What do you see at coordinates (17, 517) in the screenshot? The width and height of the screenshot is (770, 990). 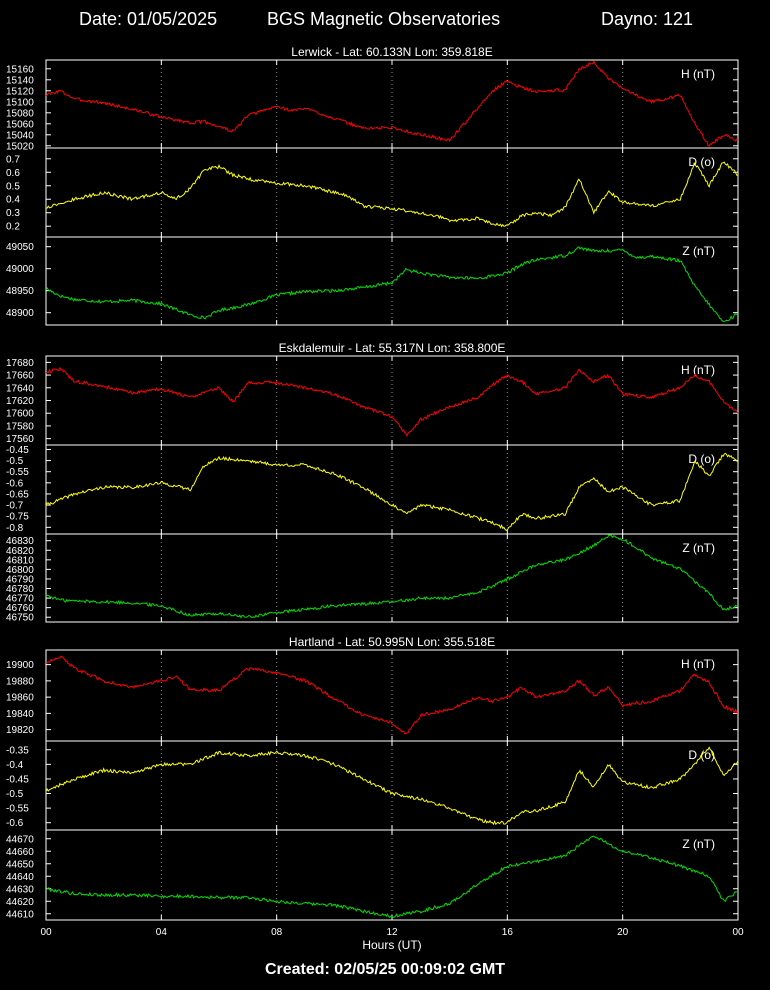 I see `y-tick-label: -0.75` at bounding box center [17, 517].